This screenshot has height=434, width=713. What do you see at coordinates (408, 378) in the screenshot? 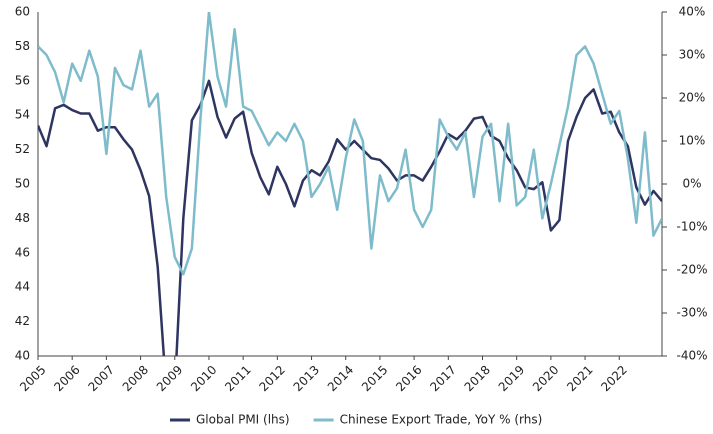
I see `x-tick-label: 2016` at bounding box center [408, 378].